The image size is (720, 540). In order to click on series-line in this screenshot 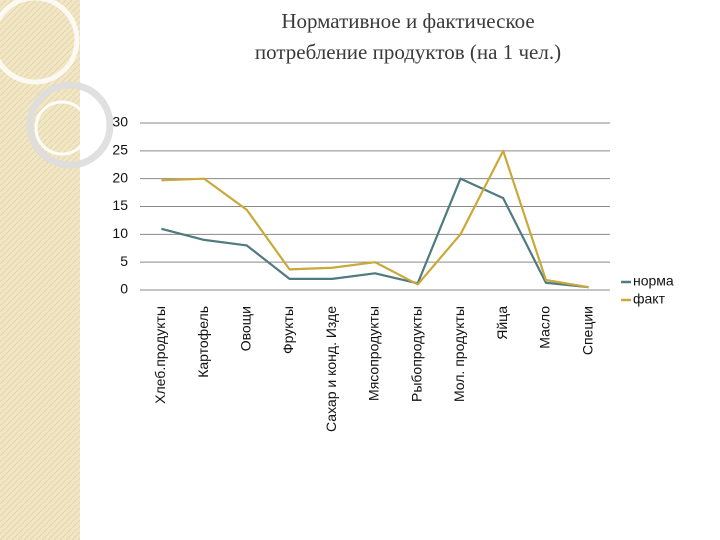, I will do `click(375, 233)`.